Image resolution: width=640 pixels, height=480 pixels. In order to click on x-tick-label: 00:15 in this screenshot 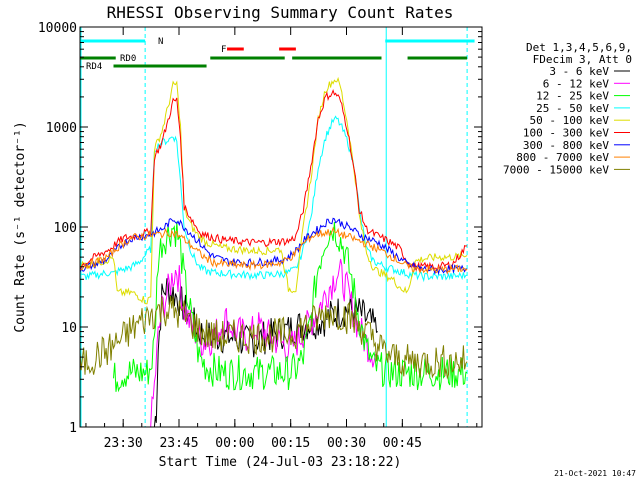, I will do `click(290, 443)`.